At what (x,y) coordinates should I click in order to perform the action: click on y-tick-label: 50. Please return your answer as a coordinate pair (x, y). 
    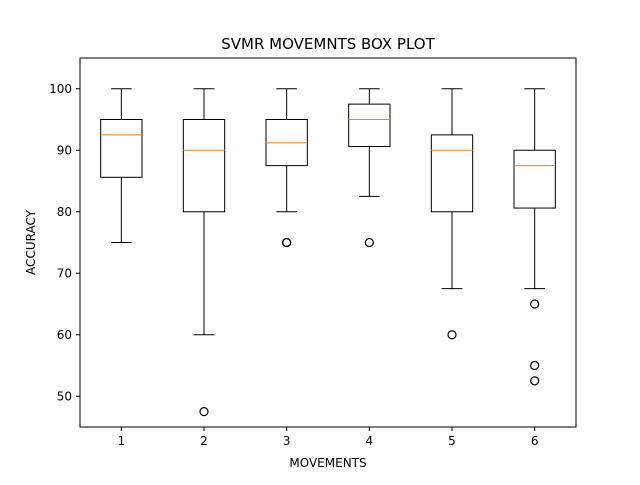
    Looking at the image, I should click on (64, 396).